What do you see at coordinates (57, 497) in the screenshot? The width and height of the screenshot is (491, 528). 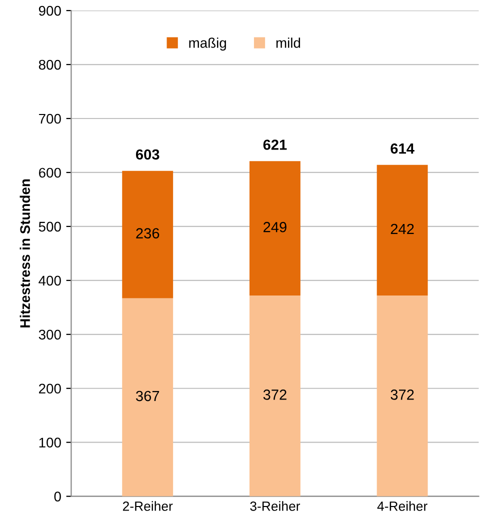 I see `y-tick-label: 0` at bounding box center [57, 497].